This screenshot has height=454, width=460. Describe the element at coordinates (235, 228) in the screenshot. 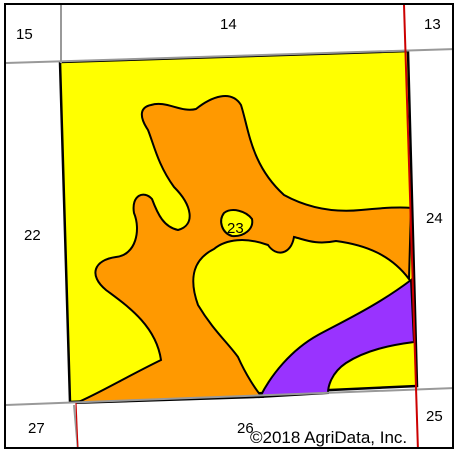

I see `section-label-23: 23` at that location.